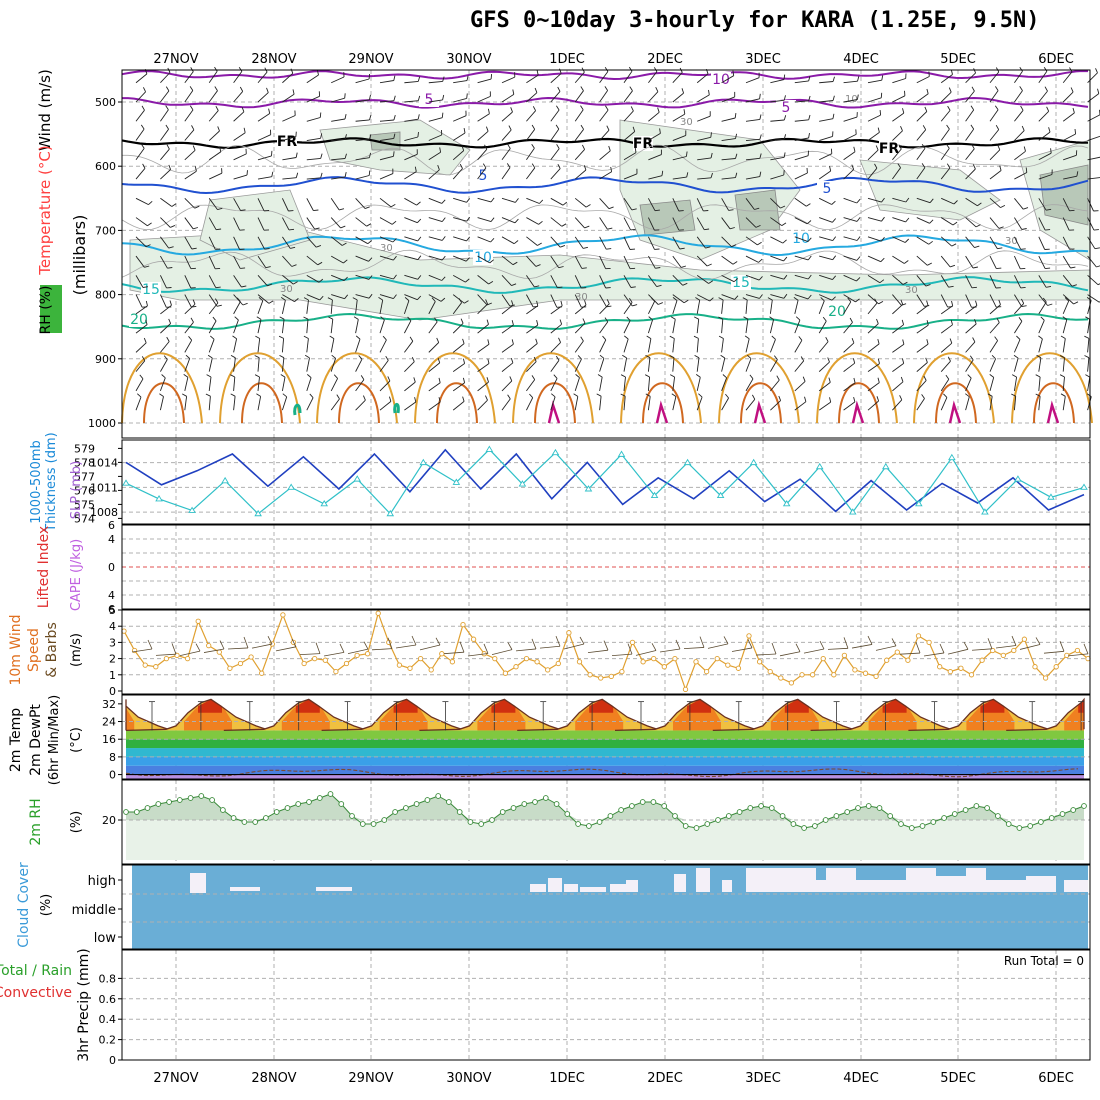 The width and height of the screenshot is (1100, 1100). What do you see at coordinates (958, 59) in the screenshot?
I see `date-label-top: 5DEC` at bounding box center [958, 59].